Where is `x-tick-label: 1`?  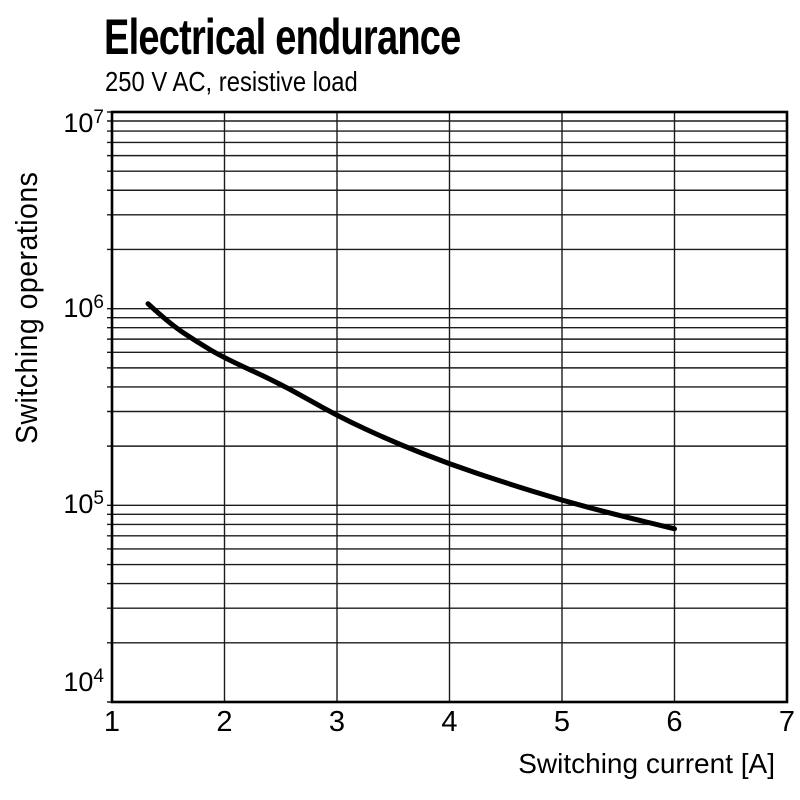 x-tick-label: 1 is located at coordinates (112, 722).